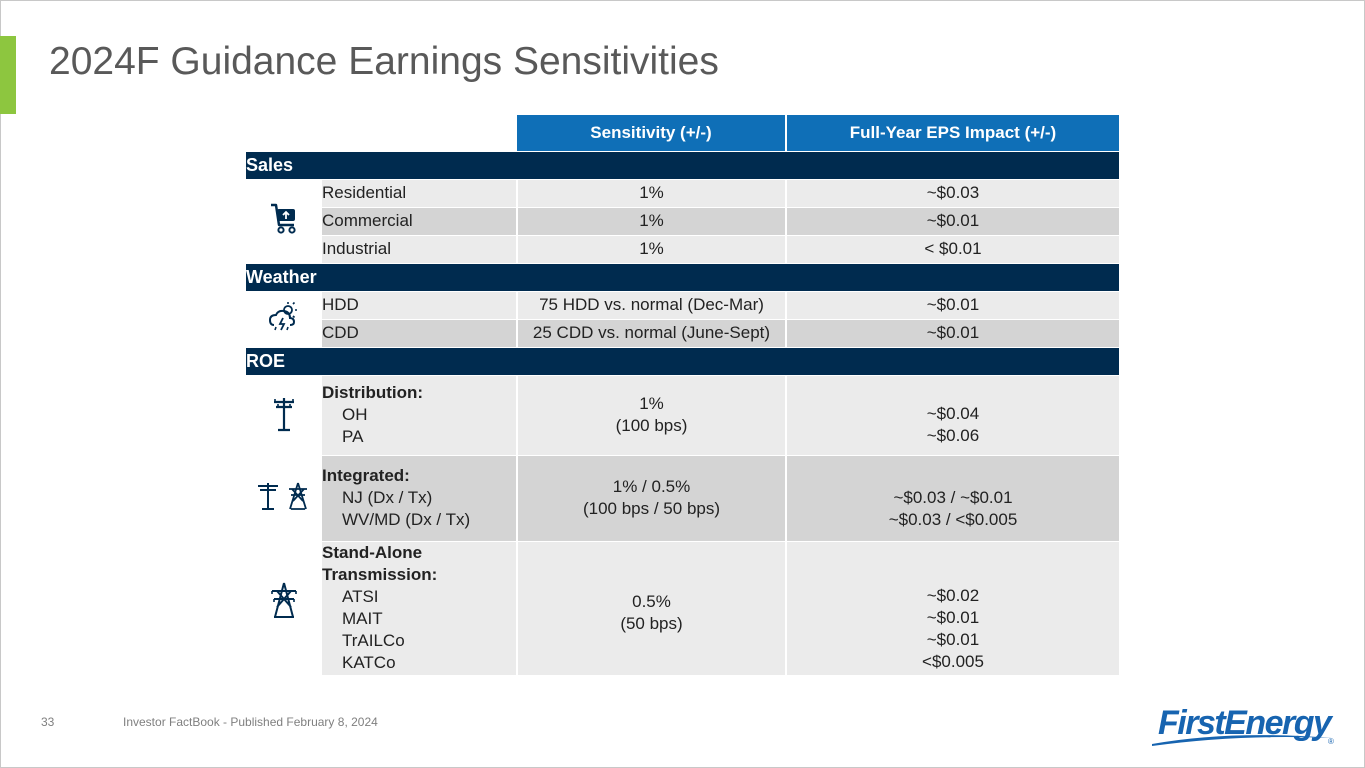 The width and height of the screenshot is (1365, 768). I want to click on transmission-sensitivity: 0.5% (50 bps), so click(652, 607).